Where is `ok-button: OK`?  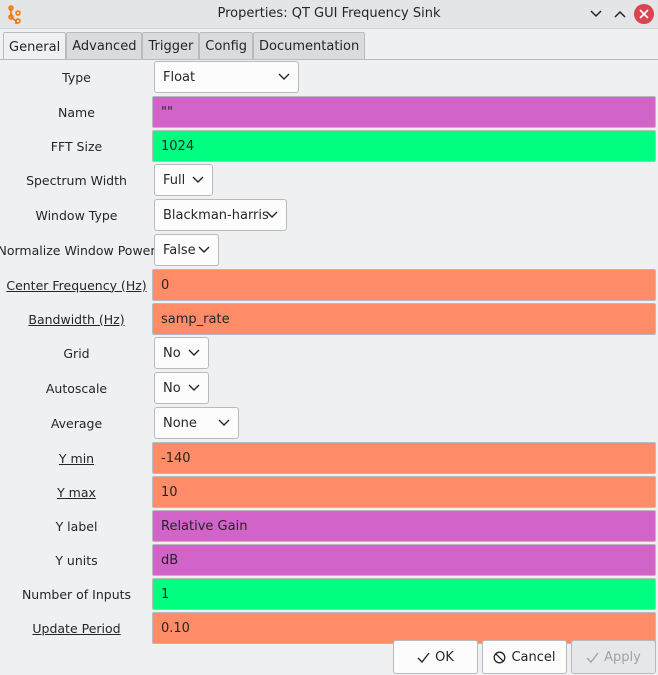 ok-button: OK is located at coordinates (435, 657).